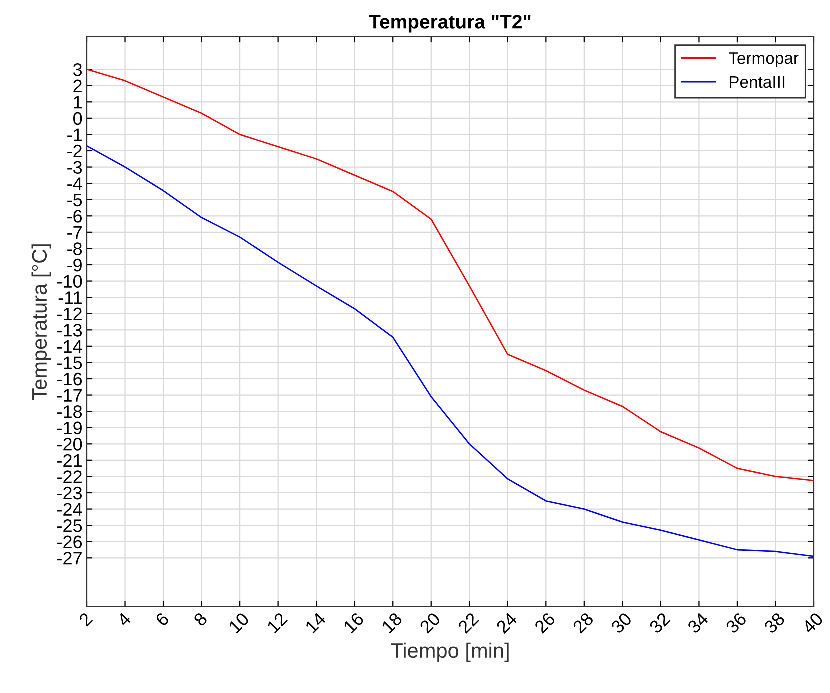 This screenshot has height=693, width=830. I want to click on y-tick-label: 1, so click(78, 102).